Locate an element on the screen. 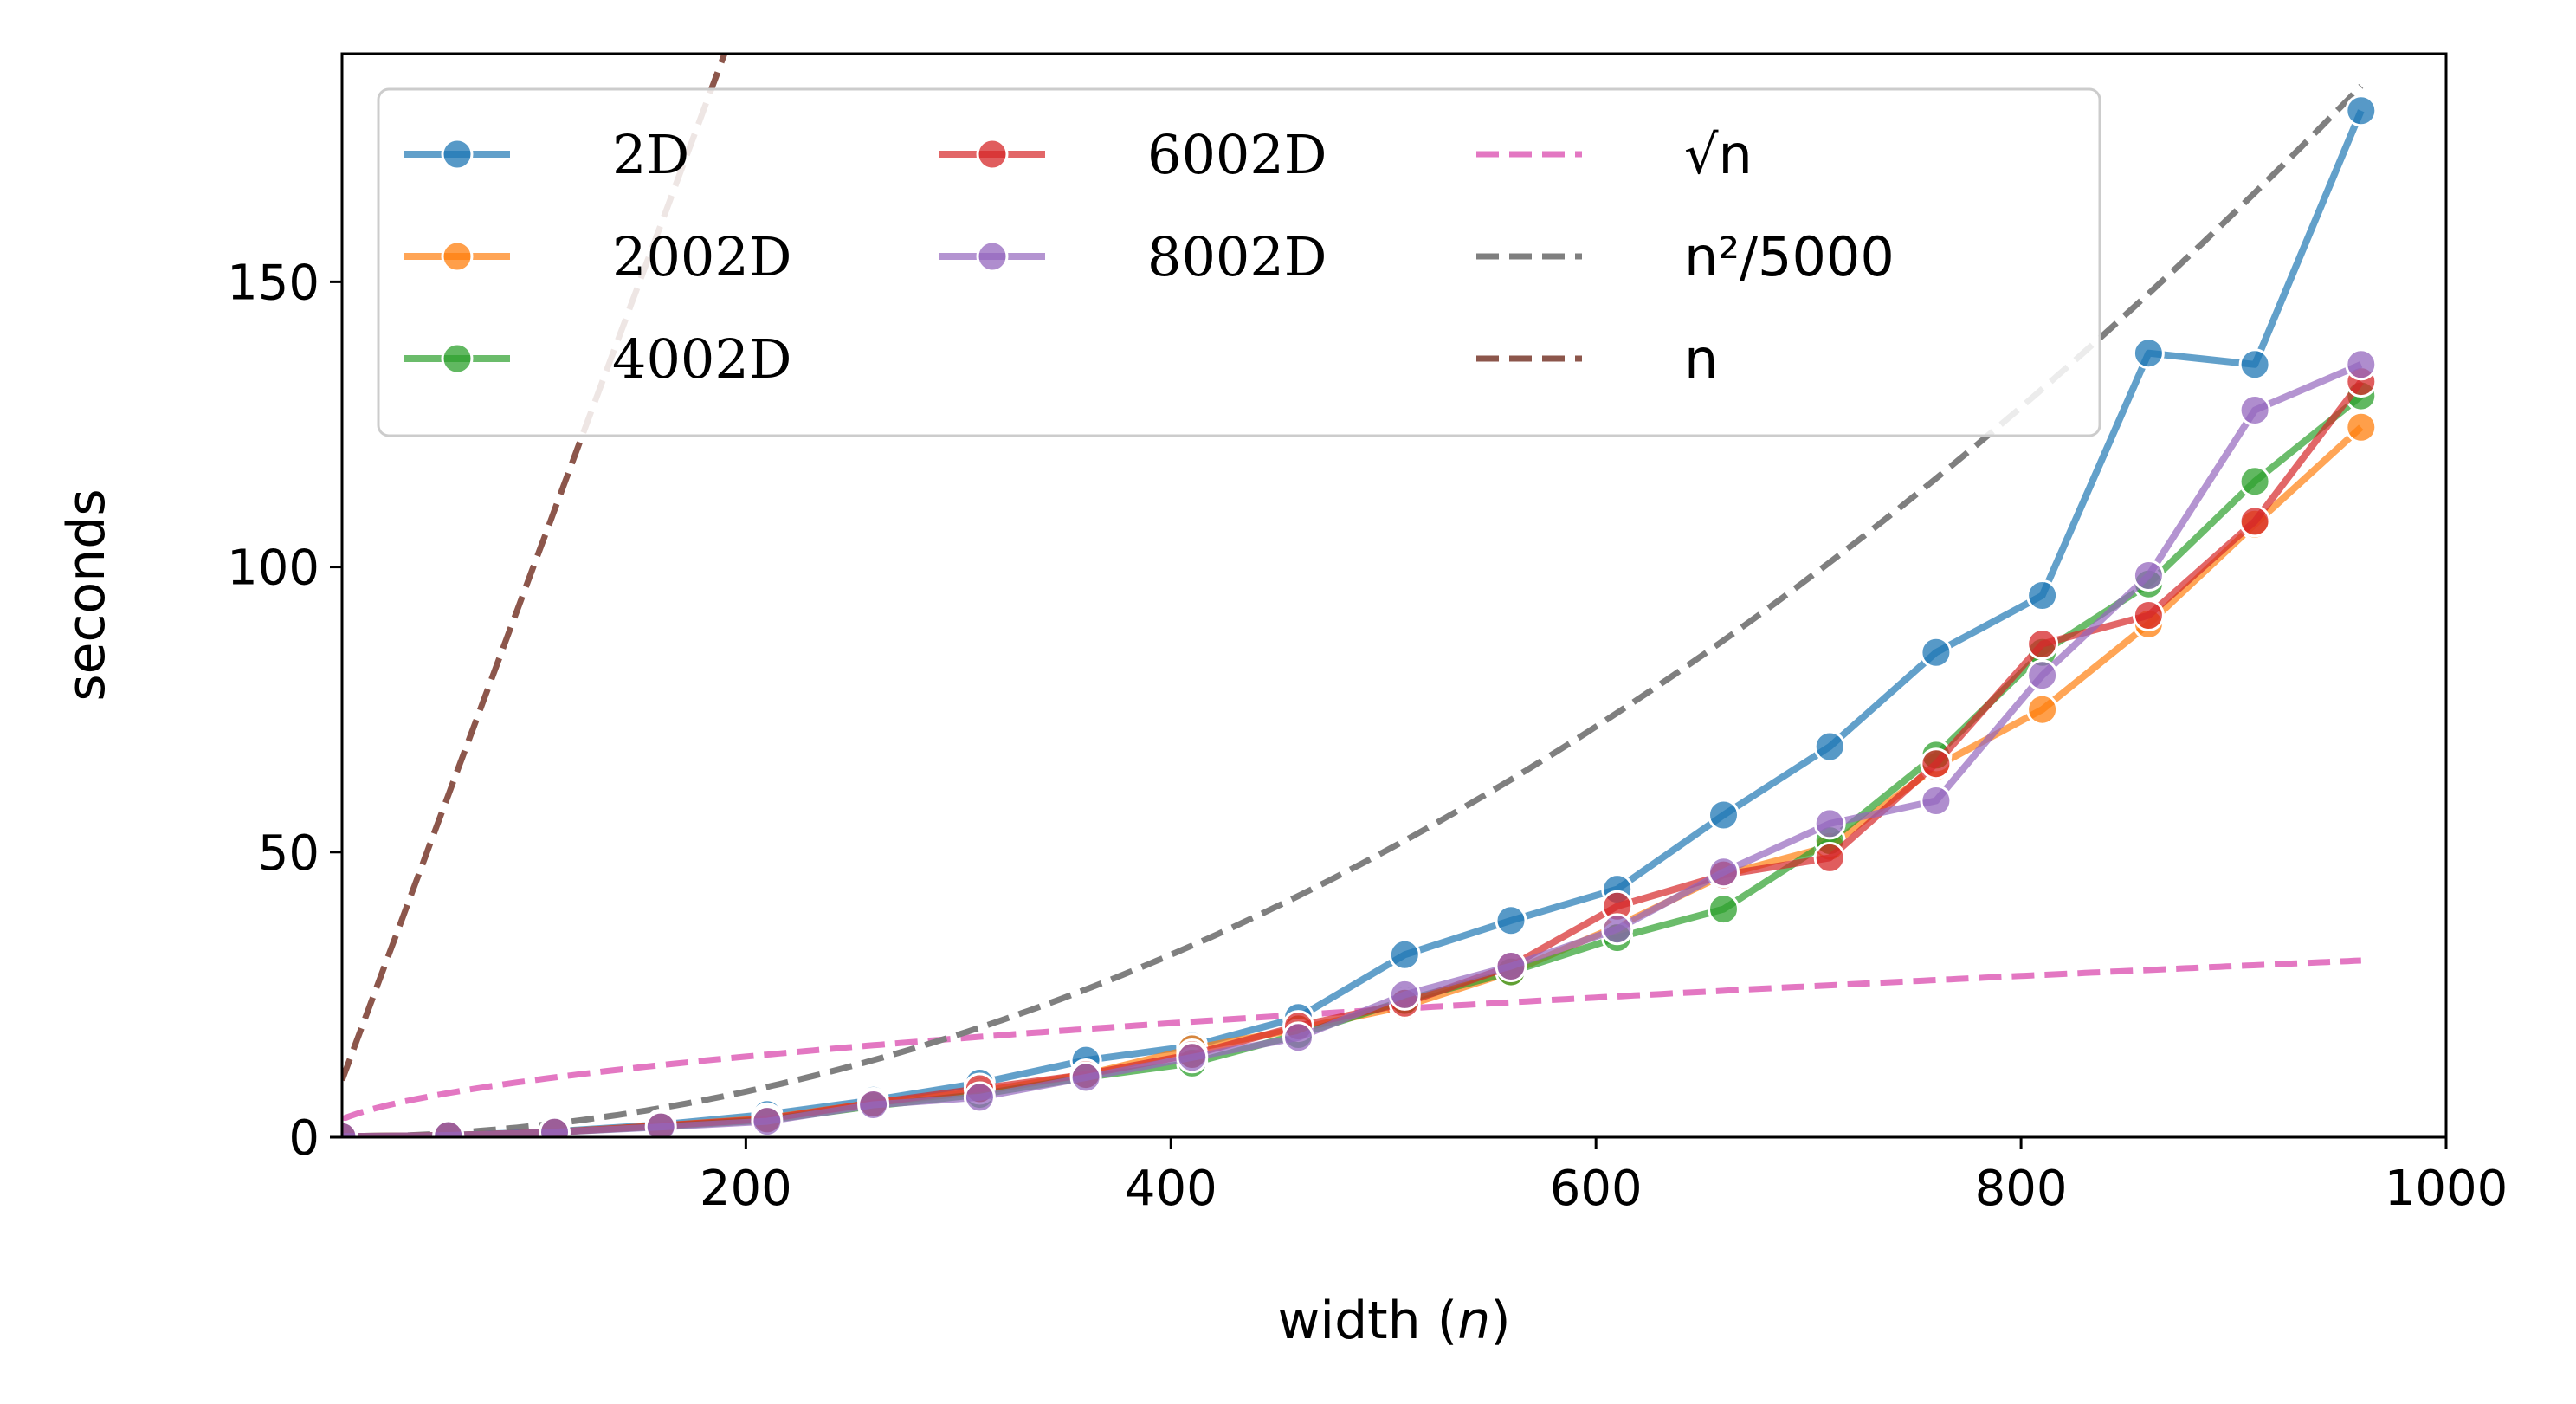 The height and width of the screenshot is (1404, 2576). legend-label-4002D: 4002D is located at coordinates (702, 359).